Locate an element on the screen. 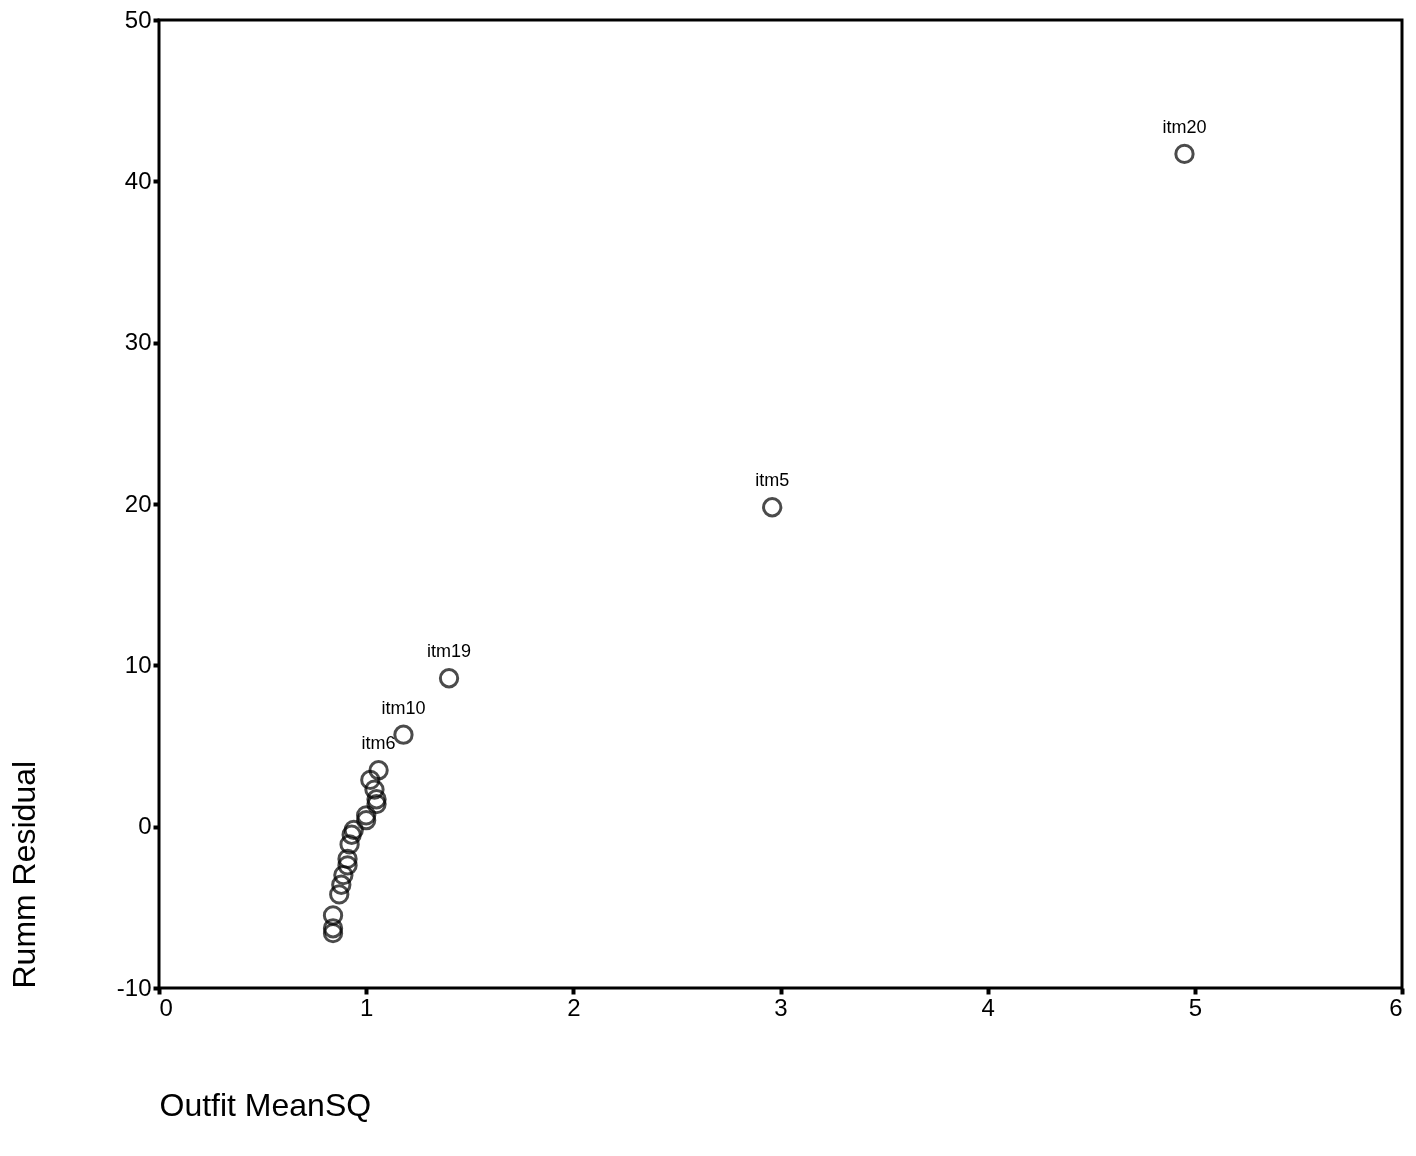 This screenshot has width=1416, height=1156. x-tick-label: 1 is located at coordinates (366, 1007).